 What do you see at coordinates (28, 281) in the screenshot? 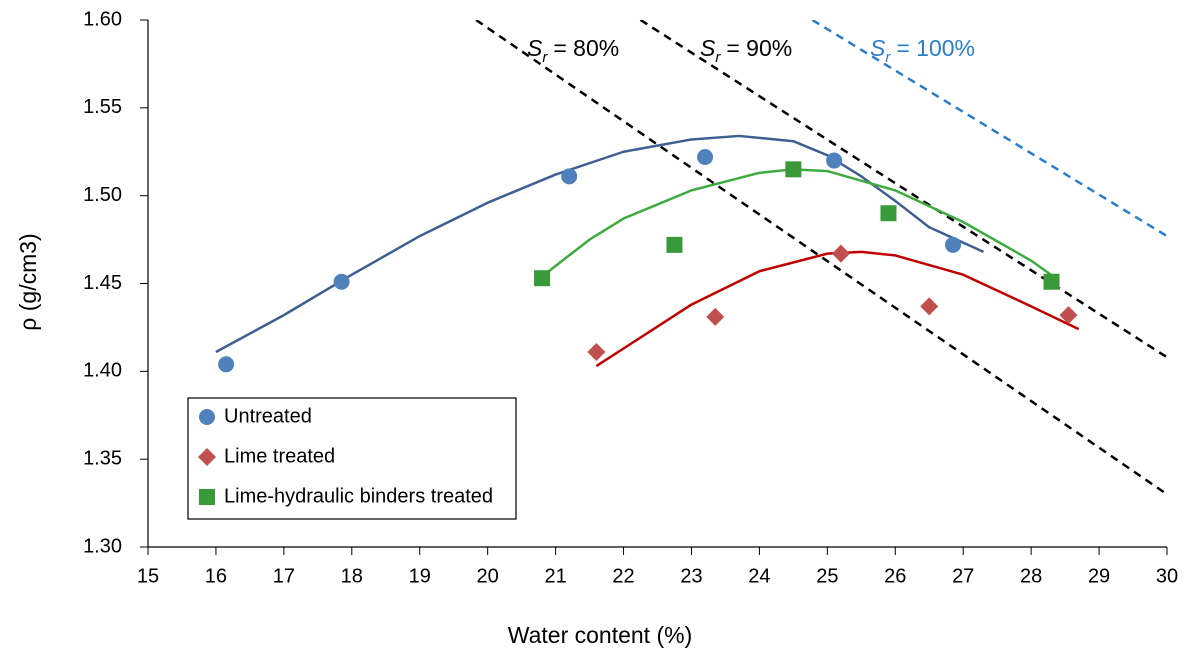
I see `y-axis-title: ρ (g/cm3)` at bounding box center [28, 281].